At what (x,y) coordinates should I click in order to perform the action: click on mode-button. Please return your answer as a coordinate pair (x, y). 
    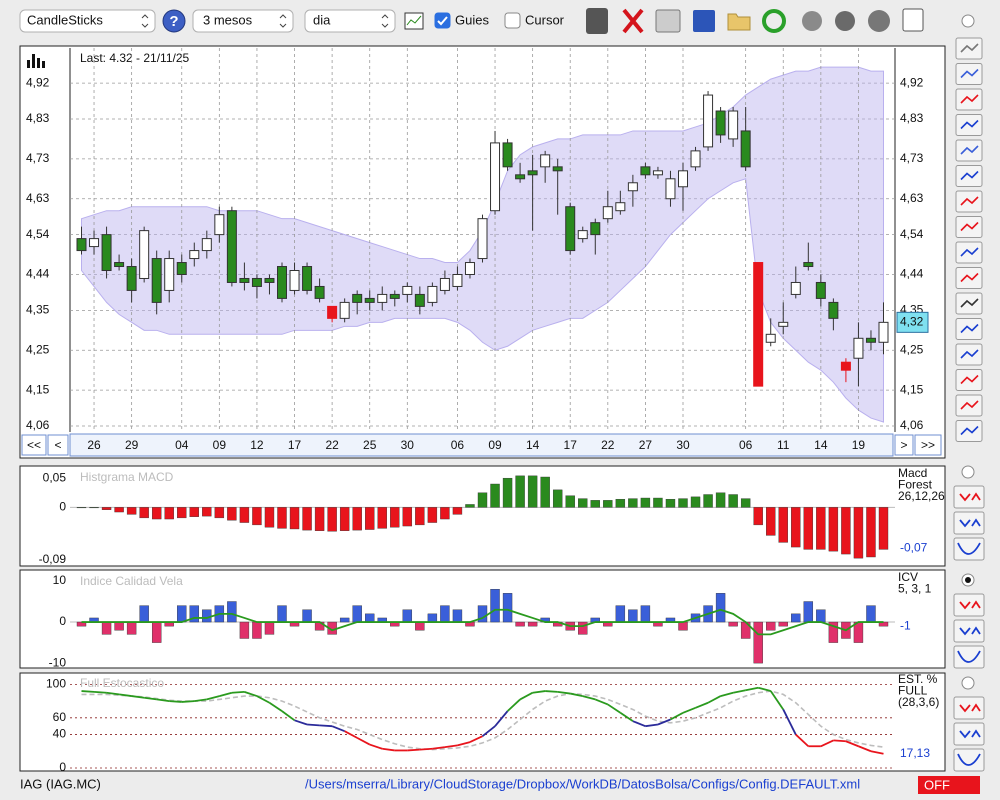
    Looking at the image, I should click on (949, 785).